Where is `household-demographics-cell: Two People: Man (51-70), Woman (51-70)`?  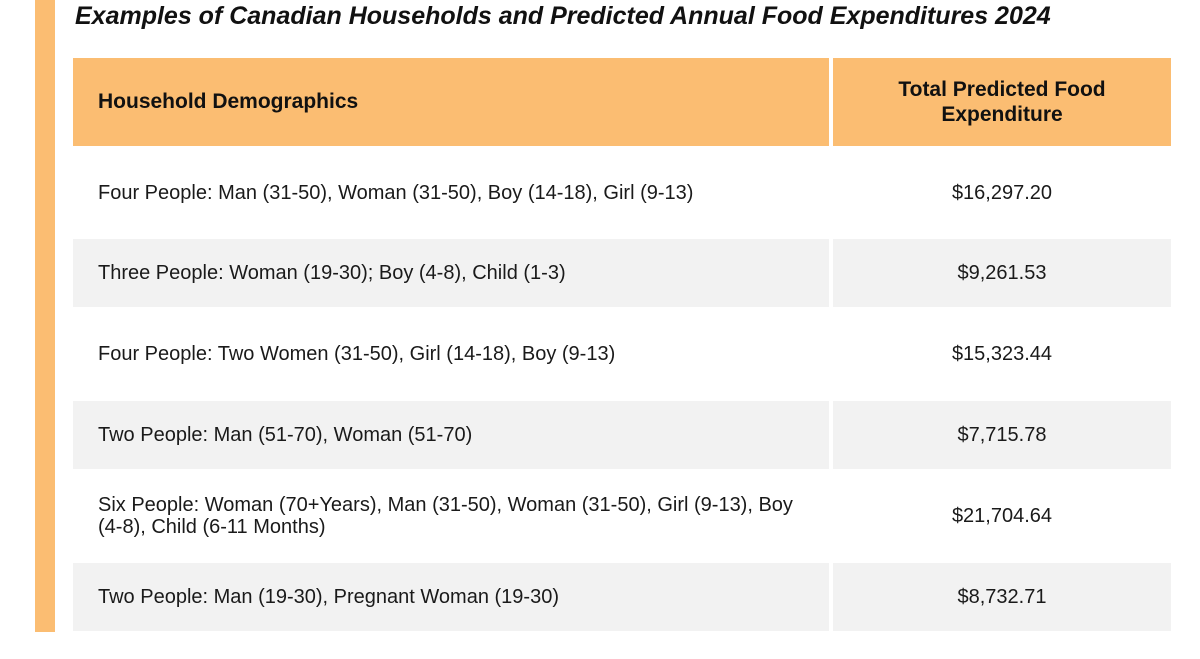 household-demographics-cell: Two People: Man (51-70), Woman (51-70) is located at coordinates (451, 435).